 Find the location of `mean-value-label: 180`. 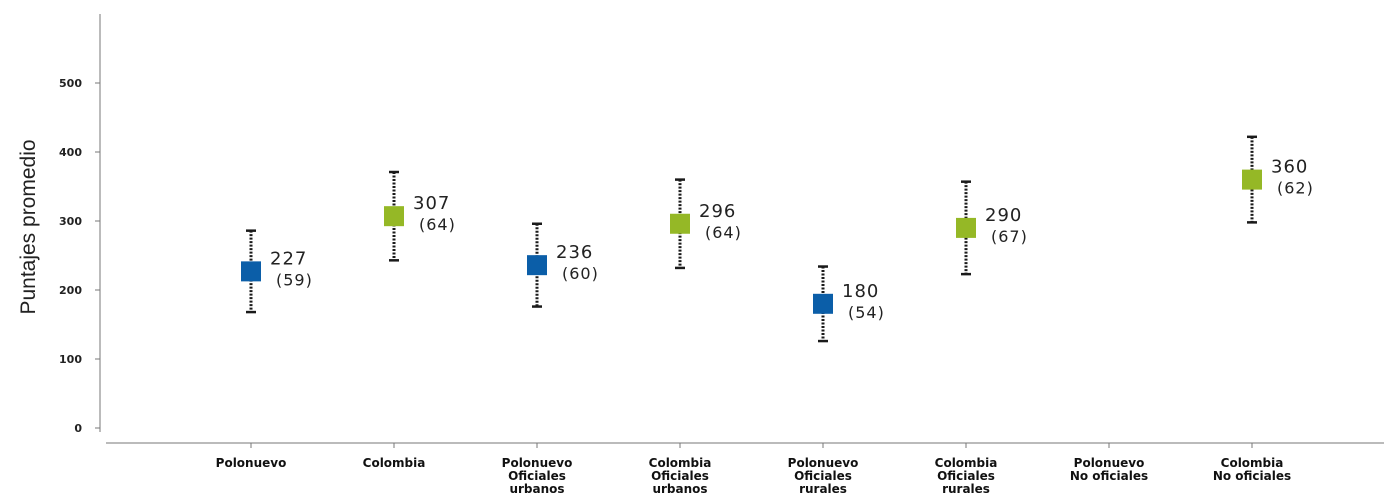

mean-value-label: 180 is located at coordinates (860, 291).